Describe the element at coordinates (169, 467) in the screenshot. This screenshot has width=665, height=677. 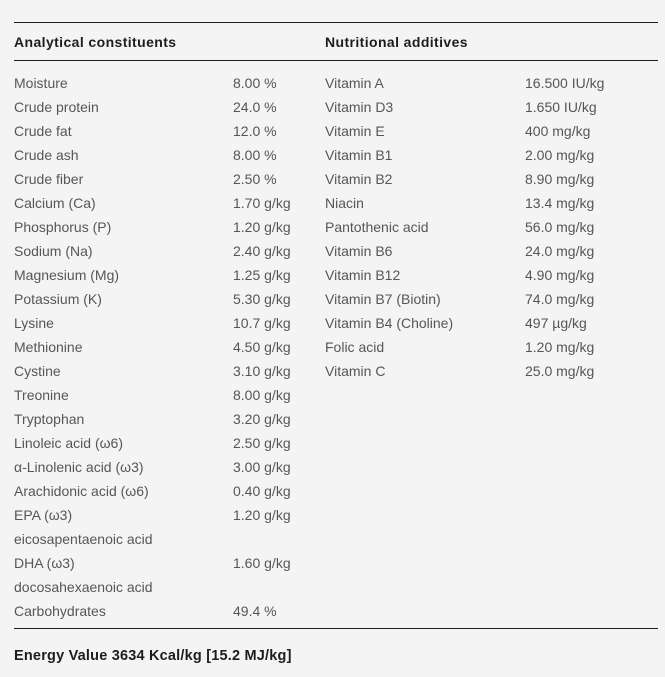
I see `table-row: α-Linolenic acid (ω3) 3.00 g/kg` at that location.